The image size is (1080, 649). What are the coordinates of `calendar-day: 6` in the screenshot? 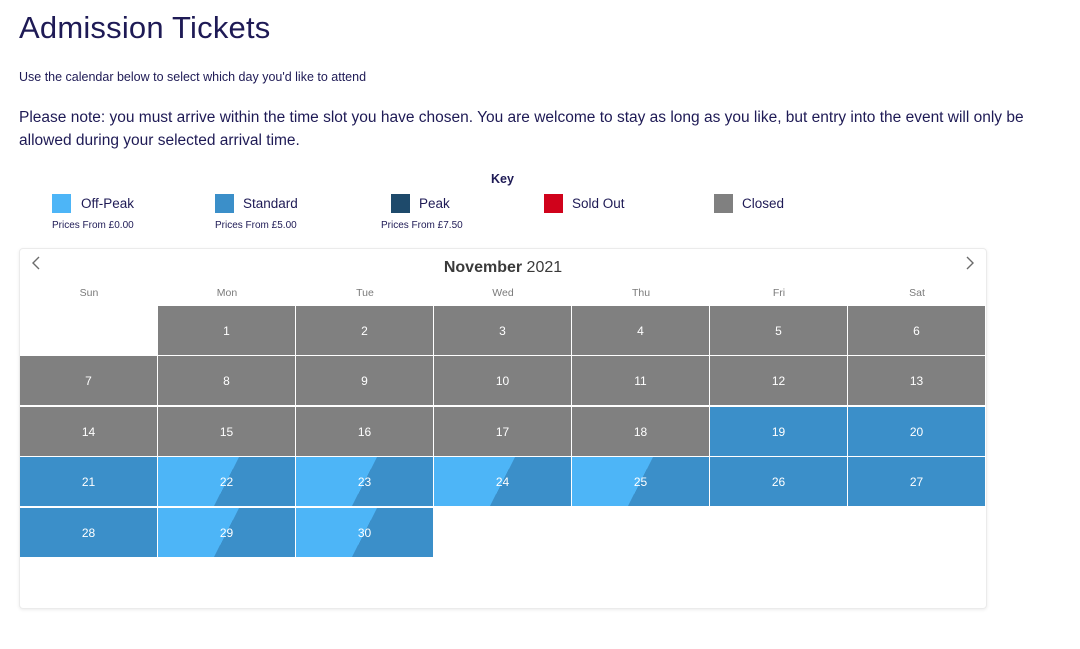 It's located at (917, 331).